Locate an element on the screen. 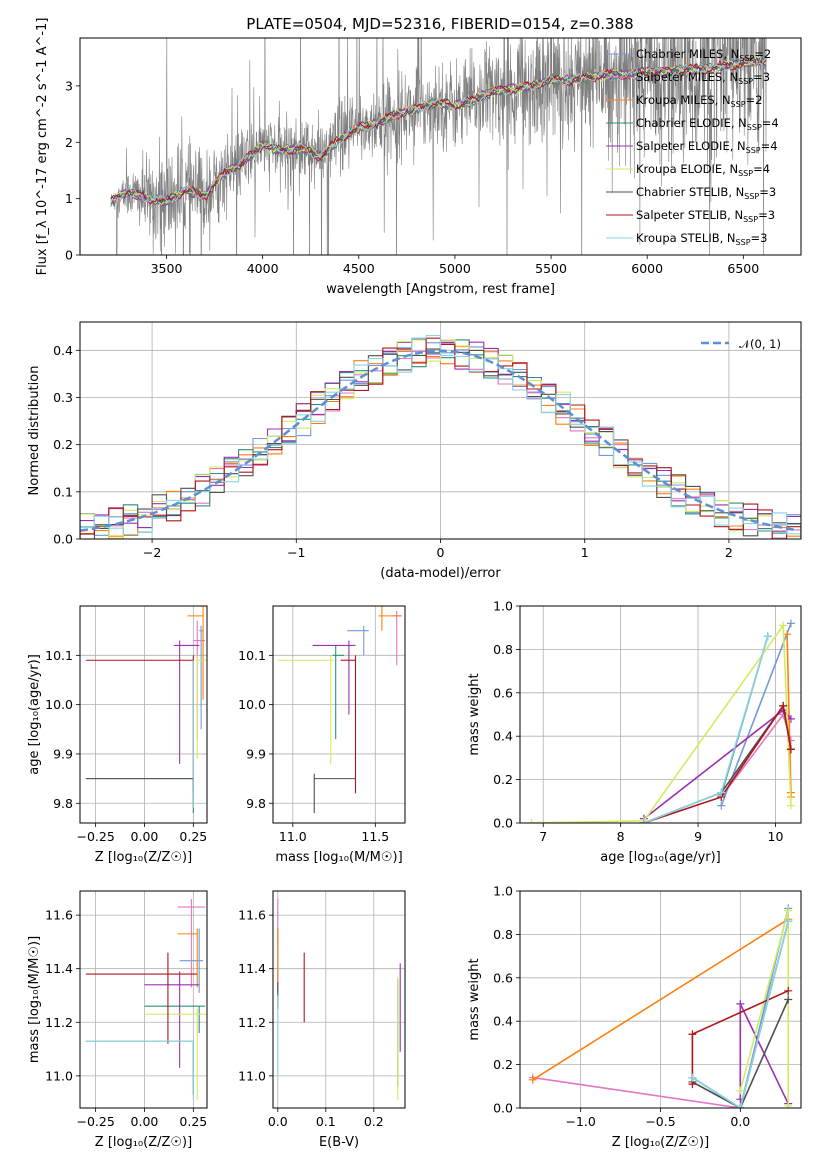 This screenshot has width=819, height=1170. age_vs_Z-plot-area is located at coordinates (146, 710).